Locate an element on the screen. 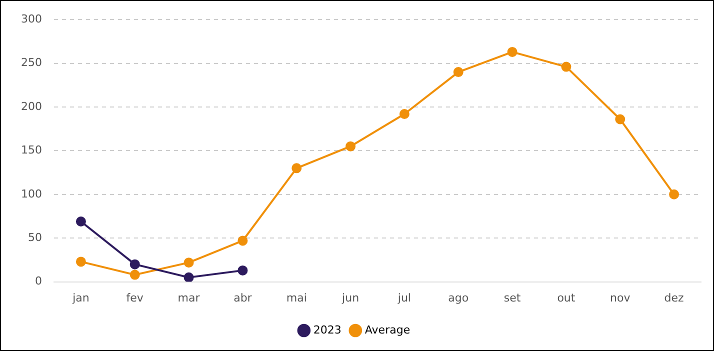 Image resolution: width=714 pixels, height=351 pixels. x-tick-label: dez is located at coordinates (674, 297).